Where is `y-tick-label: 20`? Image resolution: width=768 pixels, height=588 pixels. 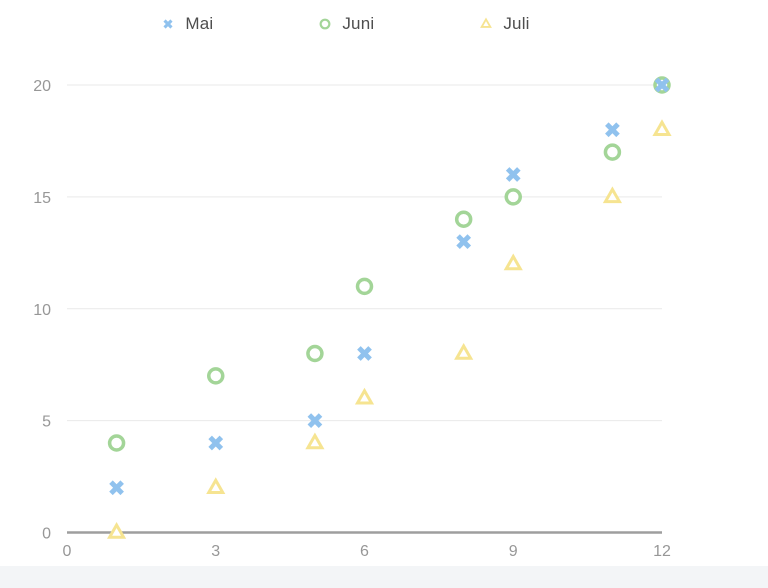
y-tick-label: 20 is located at coordinates (42, 86).